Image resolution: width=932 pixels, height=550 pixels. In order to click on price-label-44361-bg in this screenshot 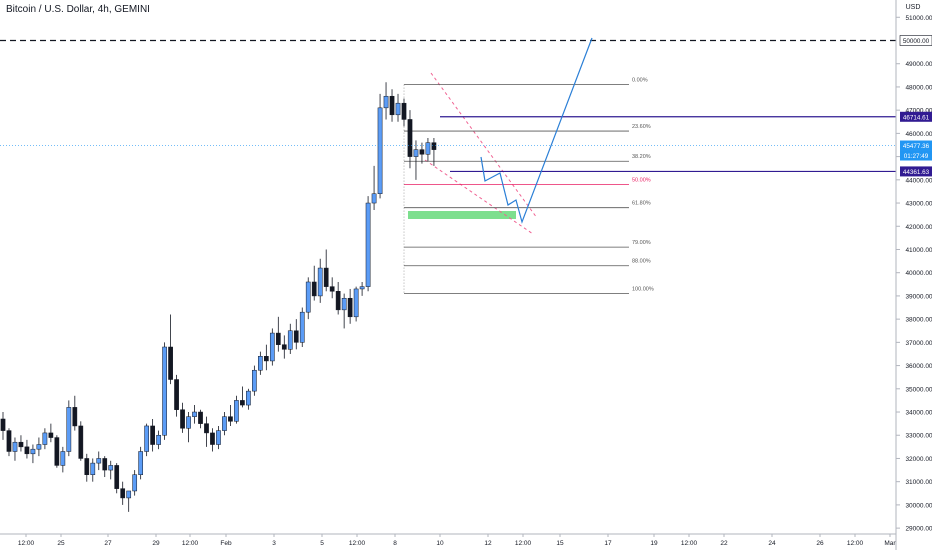, I will do `click(916, 171)`.